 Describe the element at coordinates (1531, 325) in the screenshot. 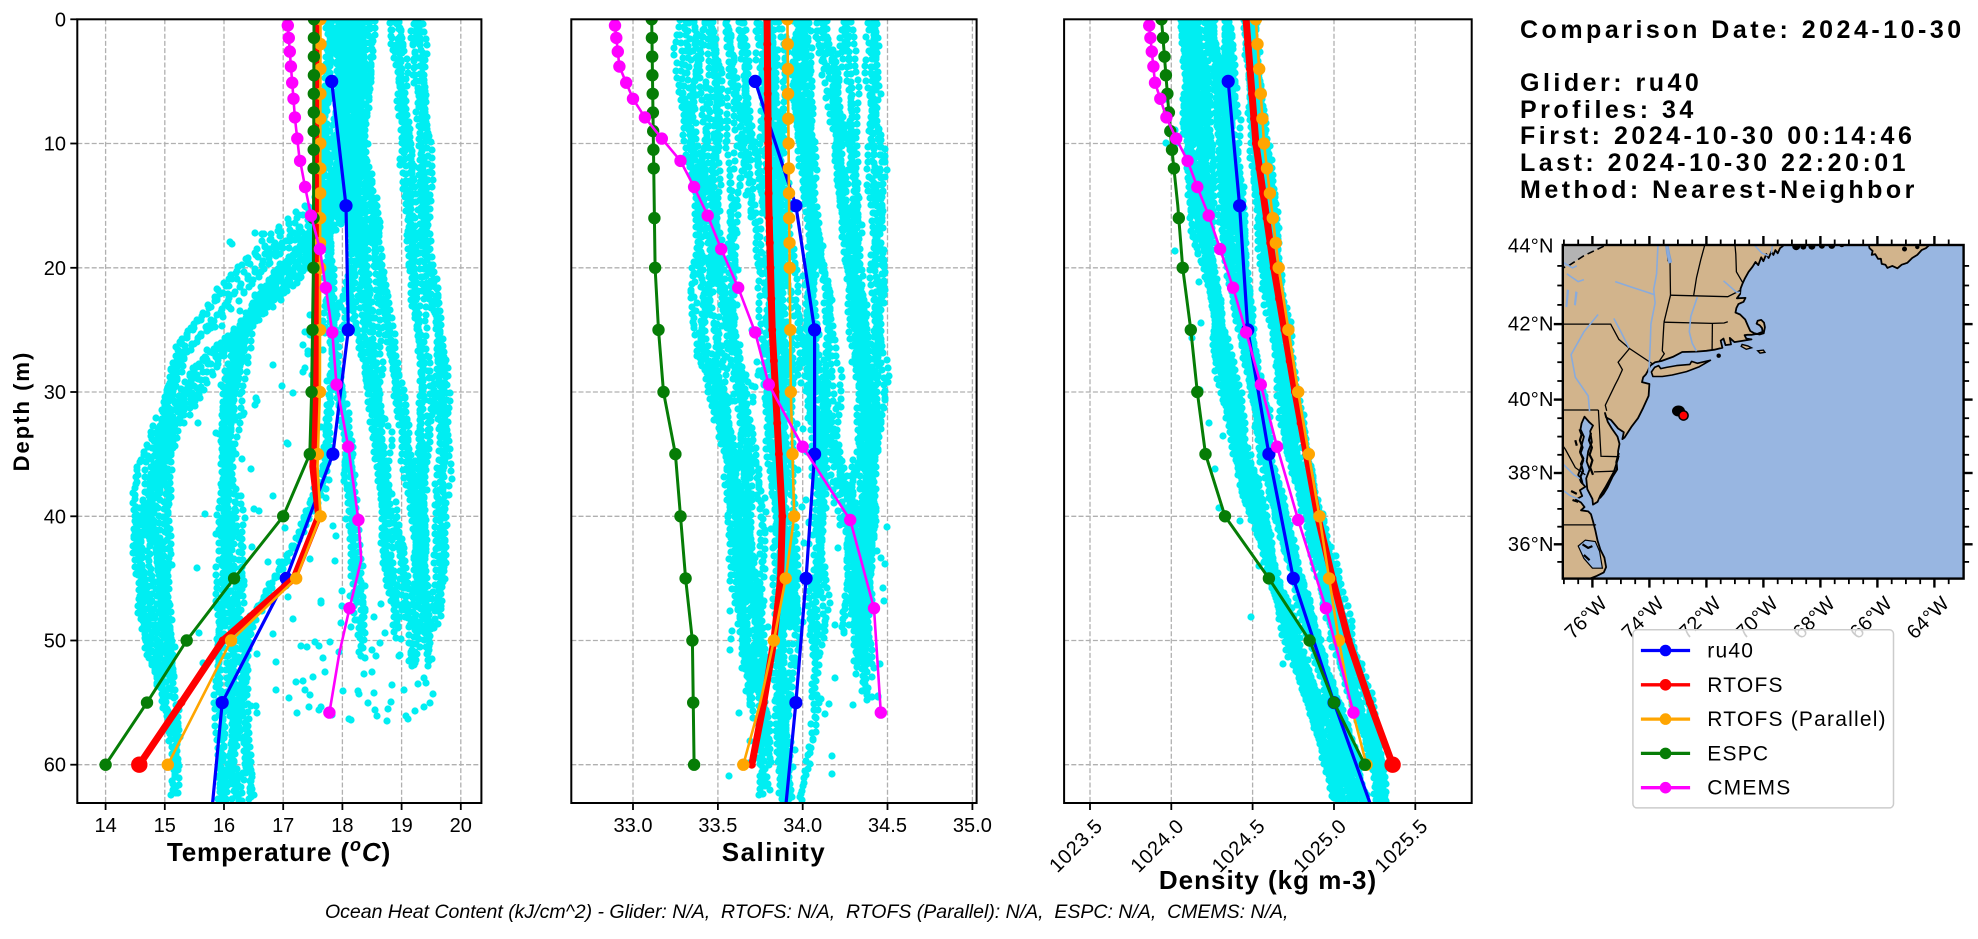

I see `svg-text: 42°N` at that location.